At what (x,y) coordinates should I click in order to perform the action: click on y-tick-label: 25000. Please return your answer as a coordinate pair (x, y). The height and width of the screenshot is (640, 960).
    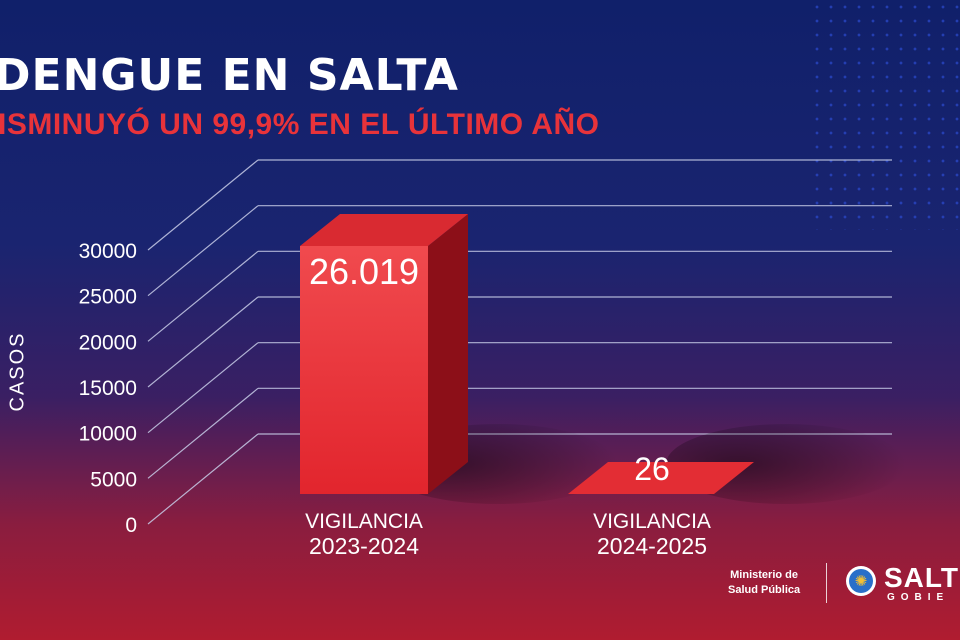
    Looking at the image, I should click on (108, 297).